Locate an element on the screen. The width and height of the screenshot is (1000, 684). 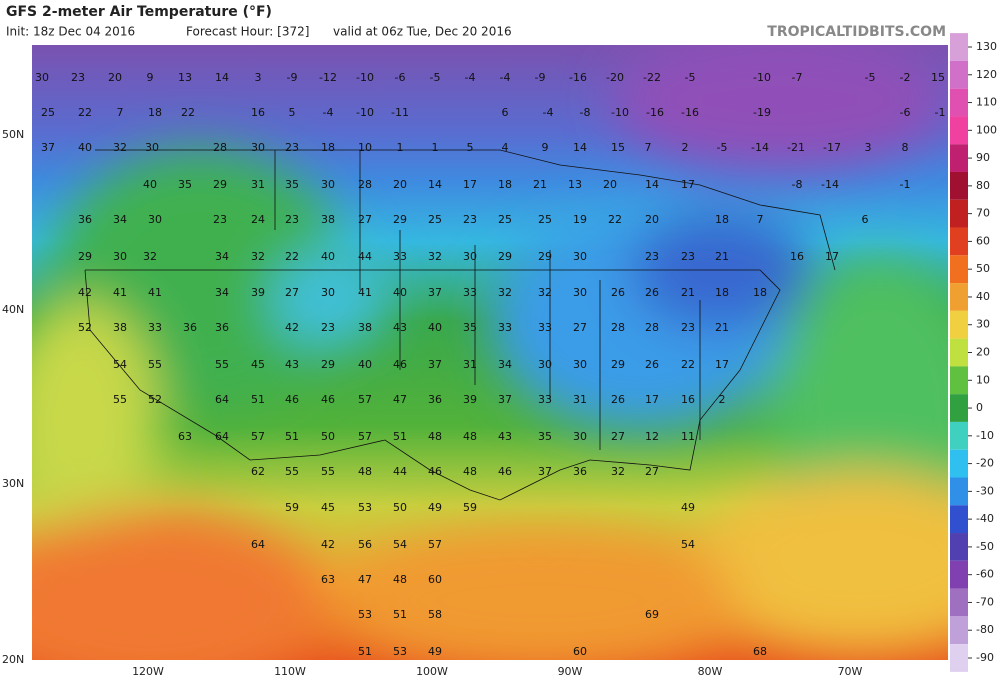
station-value: 60 is located at coordinates (580, 651).